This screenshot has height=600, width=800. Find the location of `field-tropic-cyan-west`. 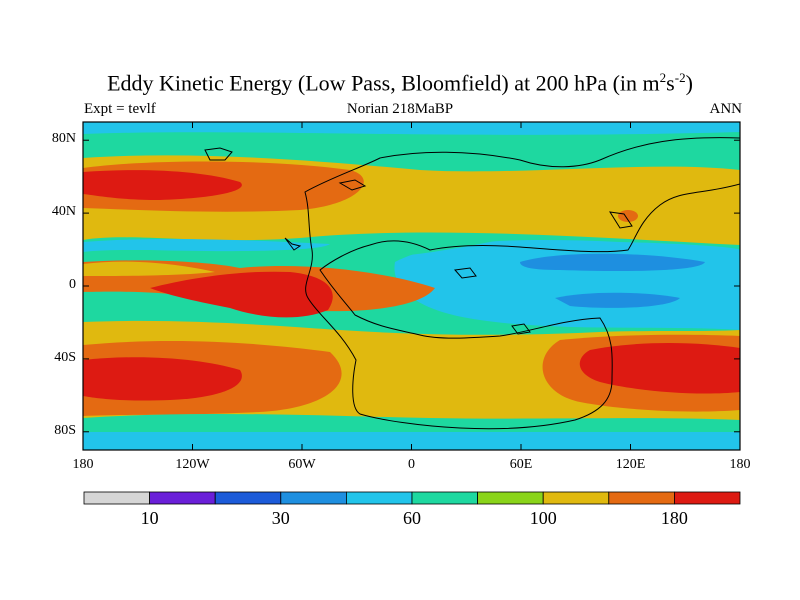

field-tropic-cyan-west is located at coordinates (206, 245).